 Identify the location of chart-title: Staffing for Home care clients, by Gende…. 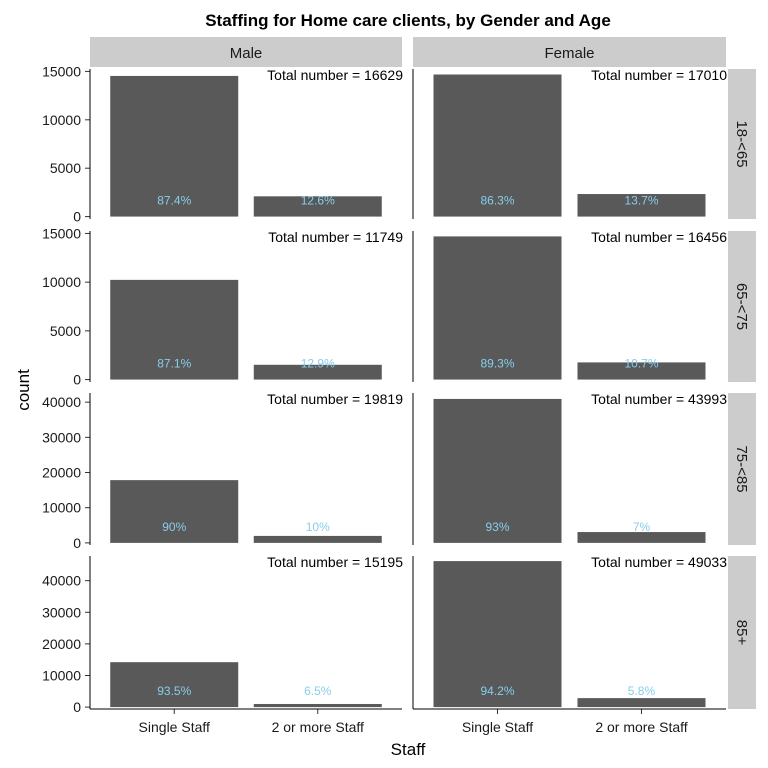
(408, 20).